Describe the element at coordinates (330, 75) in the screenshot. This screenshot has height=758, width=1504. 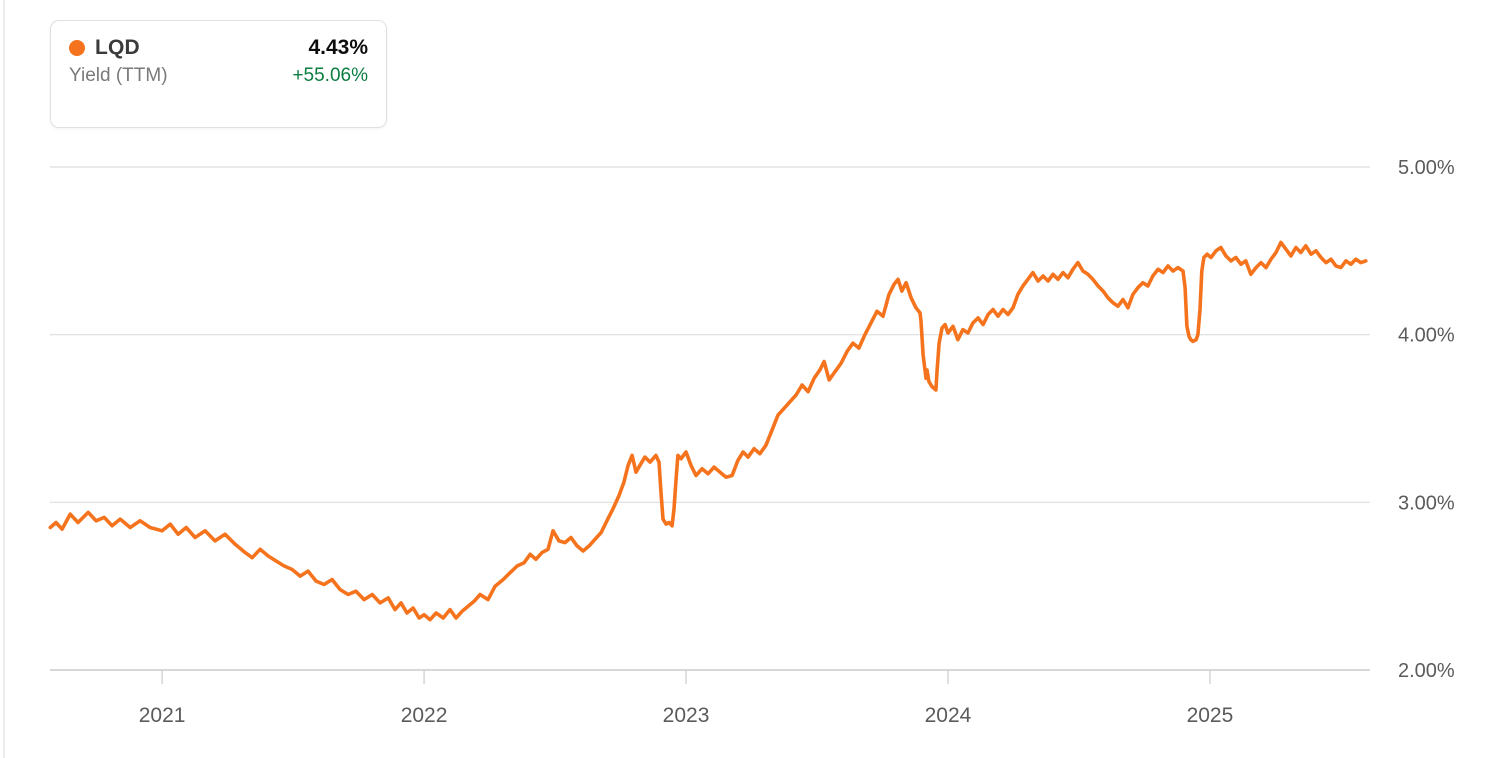
I see `legend-change-percent: +55.06%` at that location.